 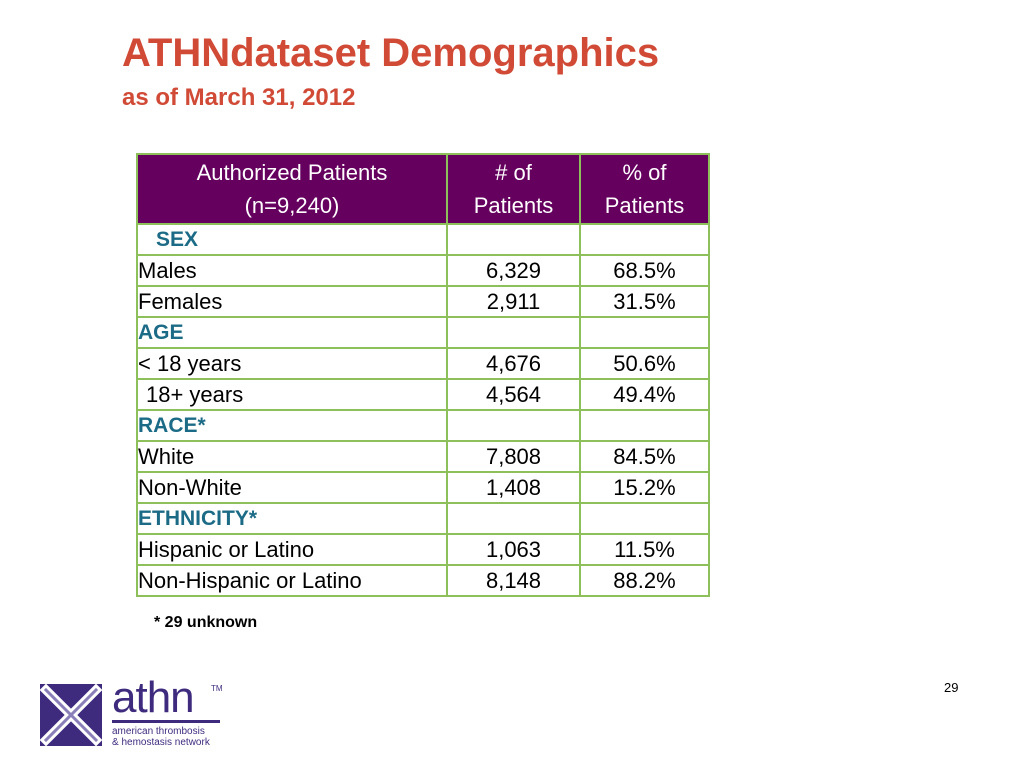 What do you see at coordinates (292, 172) in the screenshot?
I see `header-col1-line1: Authorized Patients` at bounding box center [292, 172].